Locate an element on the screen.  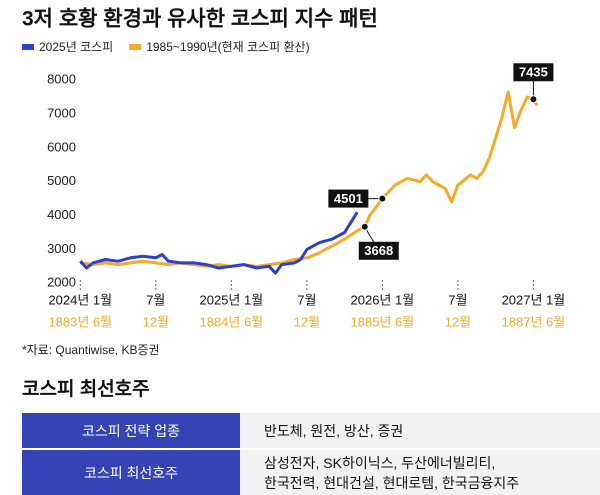
x2-tick-label: 1883년 6월 is located at coordinates (80, 321).